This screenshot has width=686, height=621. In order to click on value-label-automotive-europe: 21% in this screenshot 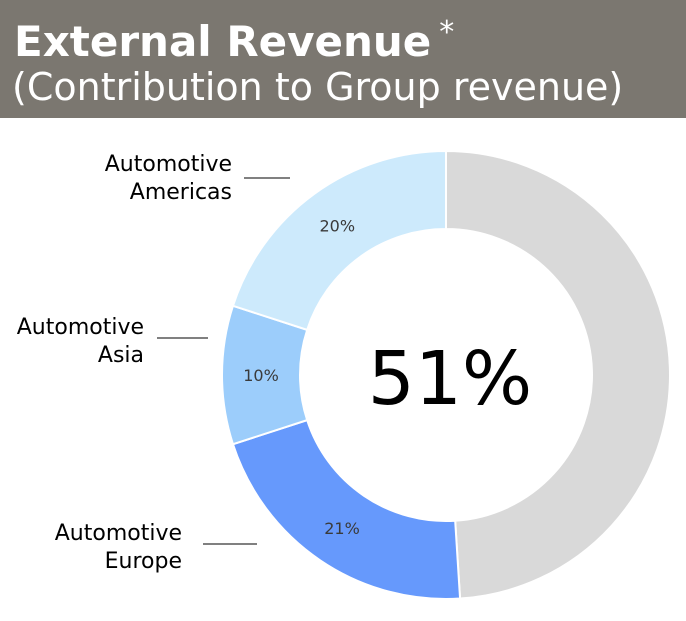, I will do `click(342, 528)`.